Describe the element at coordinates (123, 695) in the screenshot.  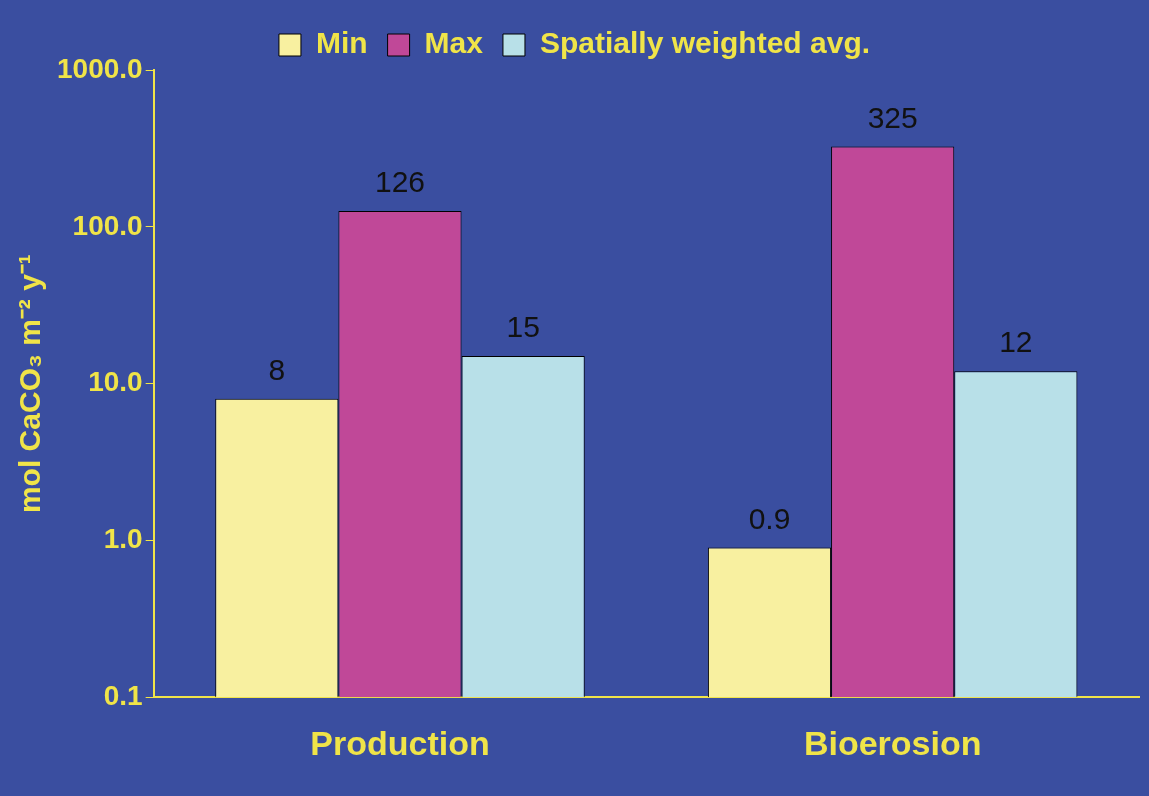
I see `y-tick-label: 0.1` at that location.